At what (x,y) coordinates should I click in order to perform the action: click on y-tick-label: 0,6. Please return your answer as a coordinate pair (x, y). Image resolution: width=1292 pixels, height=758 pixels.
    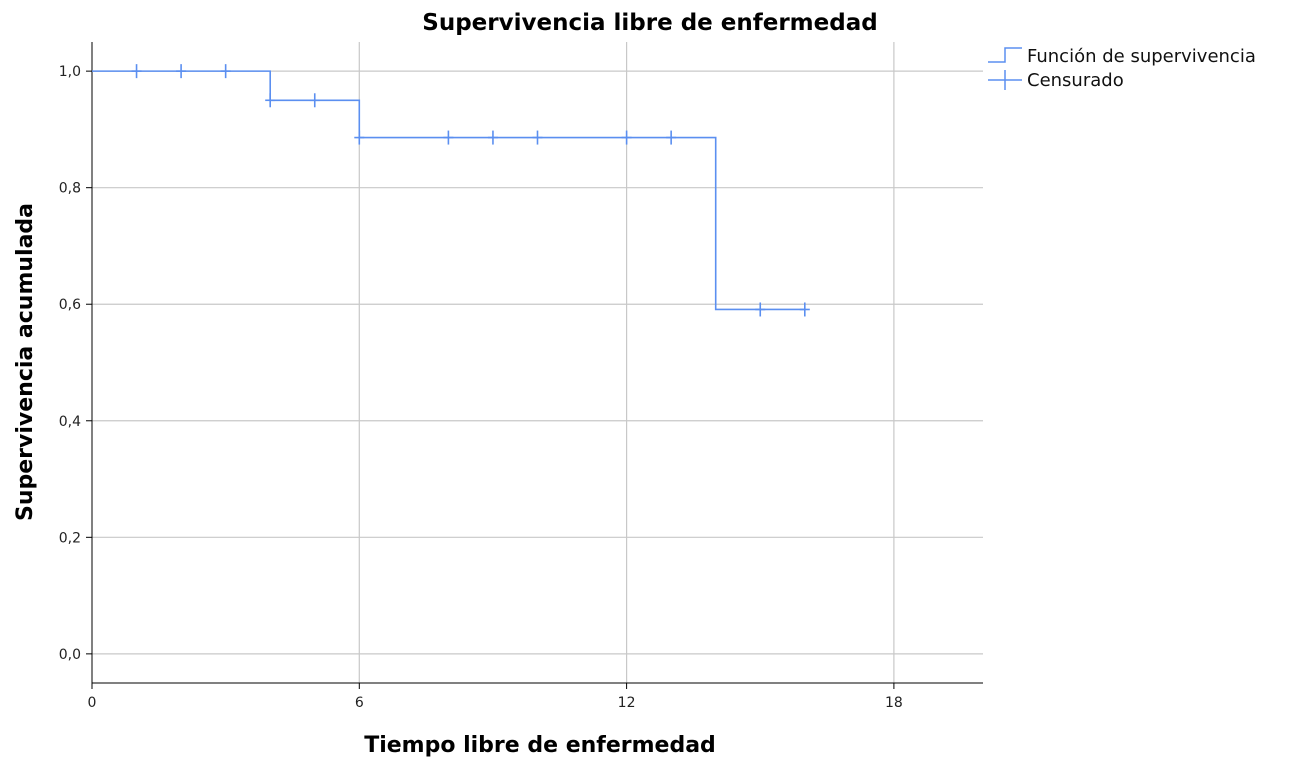
    Looking at the image, I should click on (70, 305).